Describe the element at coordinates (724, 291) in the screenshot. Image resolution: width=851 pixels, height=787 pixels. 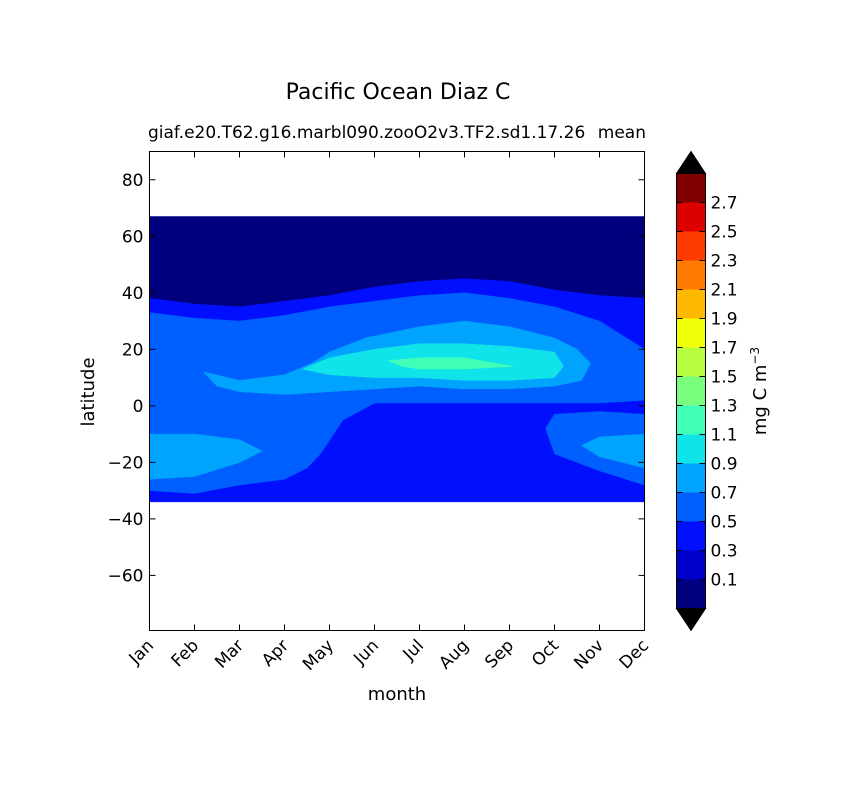
I see `colorbar-tick-label: 2.1` at that location.